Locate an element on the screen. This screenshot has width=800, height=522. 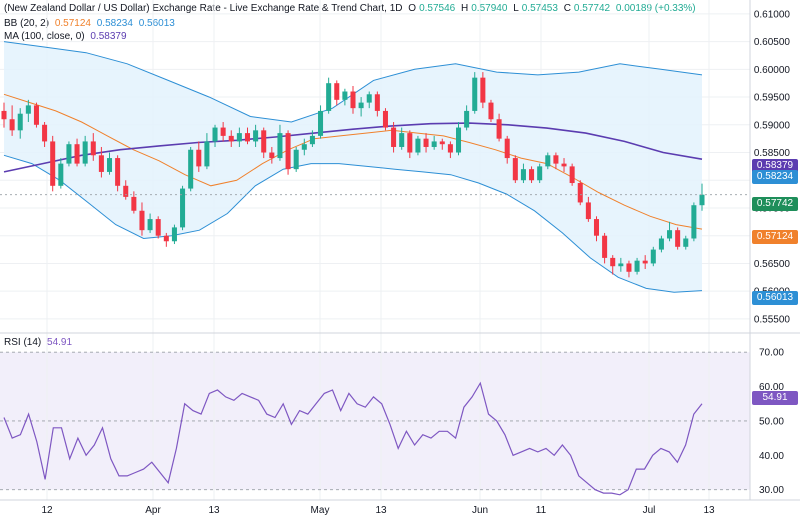
close-value: 0.57742 is located at coordinates (592, 8).